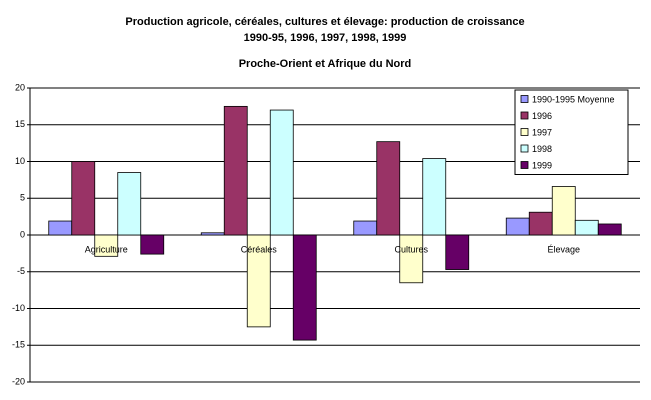  Describe the element at coordinates (411, 249) in the screenshot. I see `x-tick-label: Cultures` at that location.